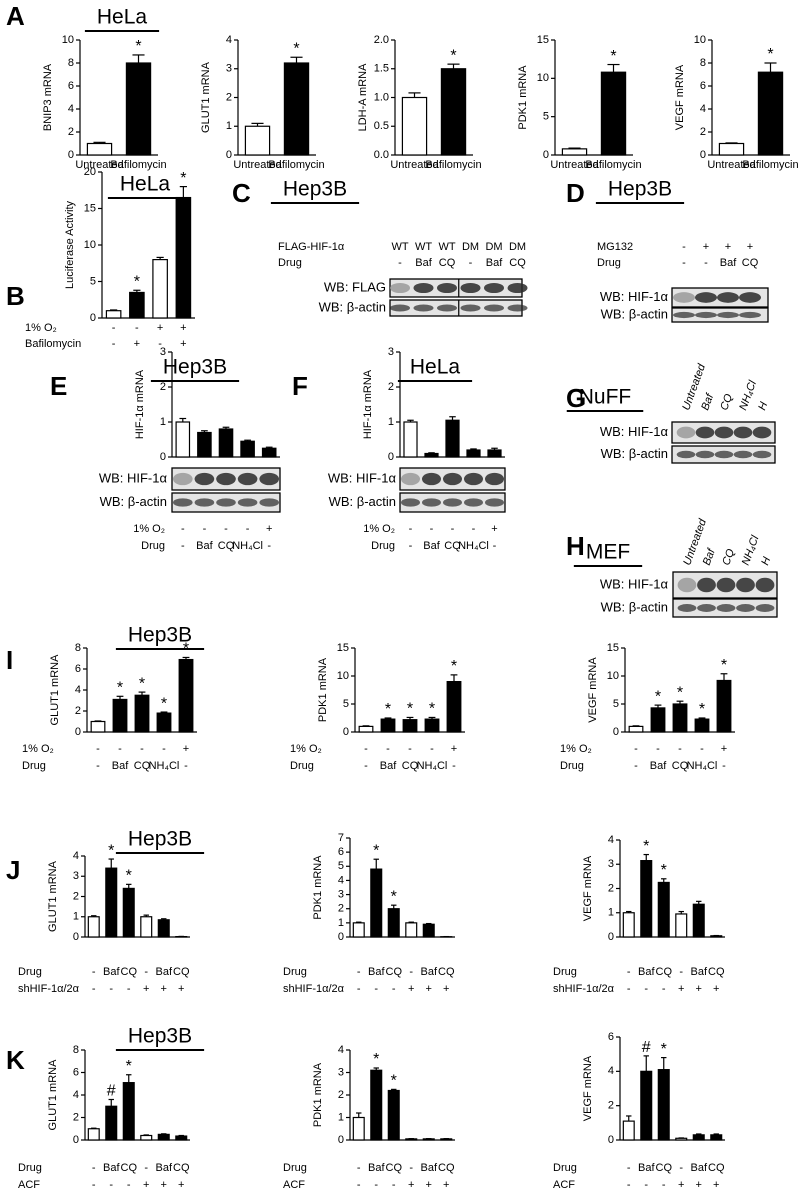  Describe the element at coordinates (300, 386) in the screenshot. I see `panel-letter: F` at that location.